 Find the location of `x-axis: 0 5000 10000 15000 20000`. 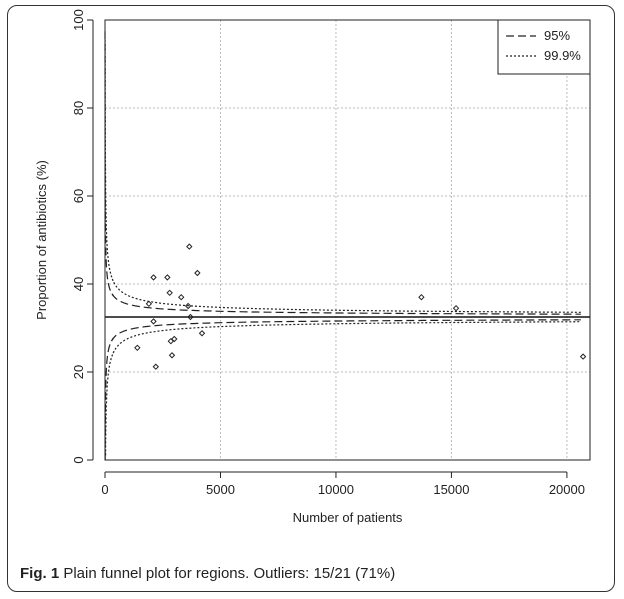

x-axis: 0 5000 10000 15000 20000 is located at coordinates (343, 484).